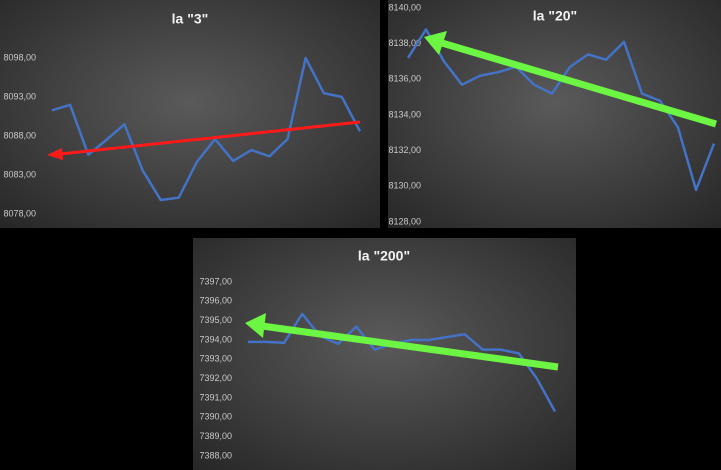 The width and height of the screenshot is (721, 470). I want to click on y-tick-label: 8136,00, so click(404, 79).